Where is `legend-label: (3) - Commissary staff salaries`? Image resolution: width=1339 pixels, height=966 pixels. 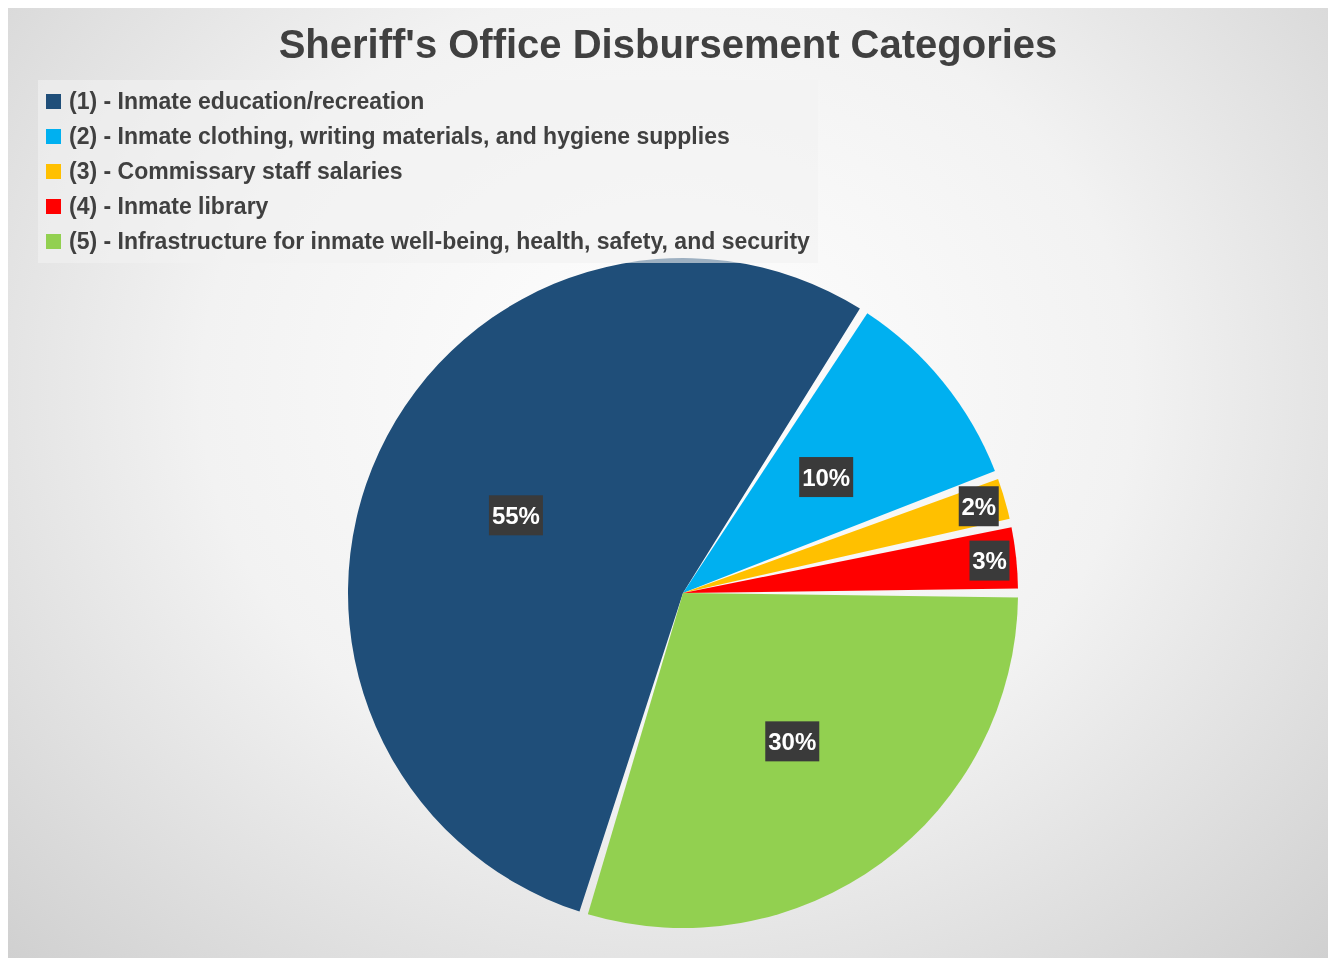
legend-label: (3) - Commissary staff salaries is located at coordinates (236, 171).